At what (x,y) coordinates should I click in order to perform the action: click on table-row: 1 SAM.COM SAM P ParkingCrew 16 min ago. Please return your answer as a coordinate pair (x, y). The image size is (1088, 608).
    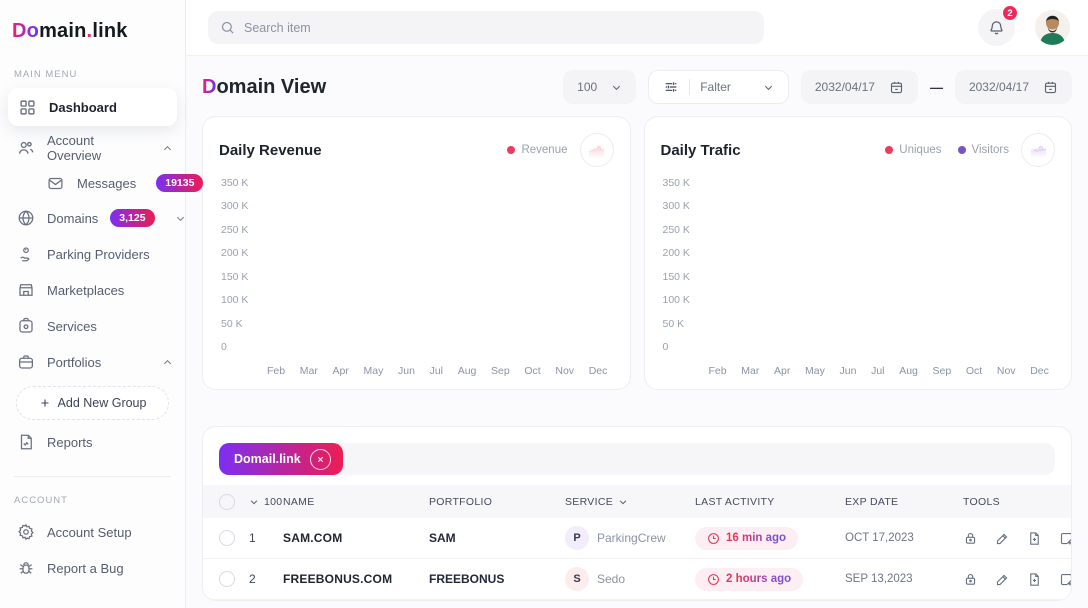
    Looking at the image, I should click on (637, 538).